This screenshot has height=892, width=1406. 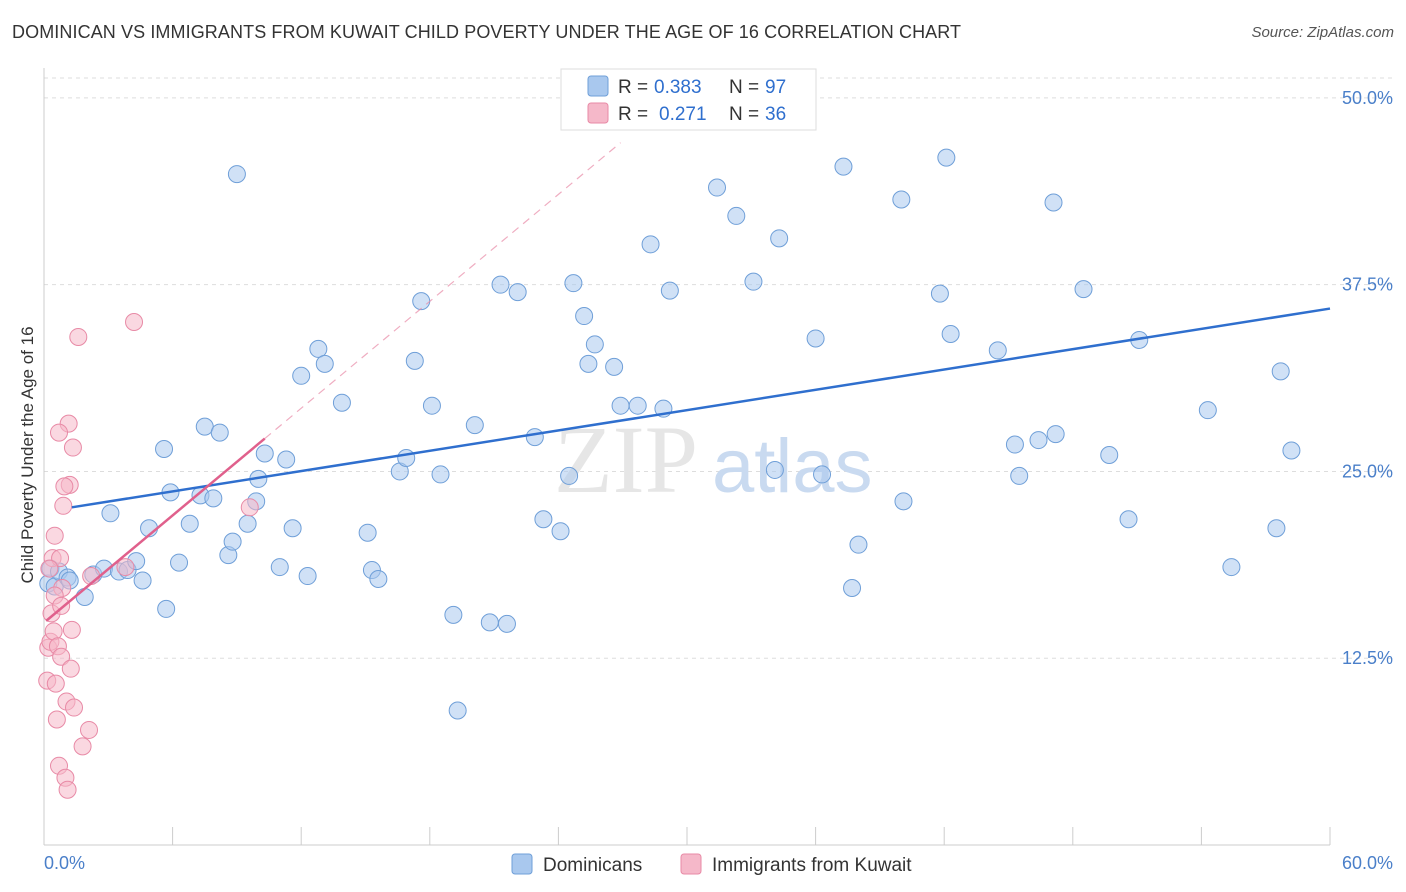 What do you see at coordinates (775, 114) in the screenshot?
I see `legend-n-value-2: 36` at bounding box center [775, 114].